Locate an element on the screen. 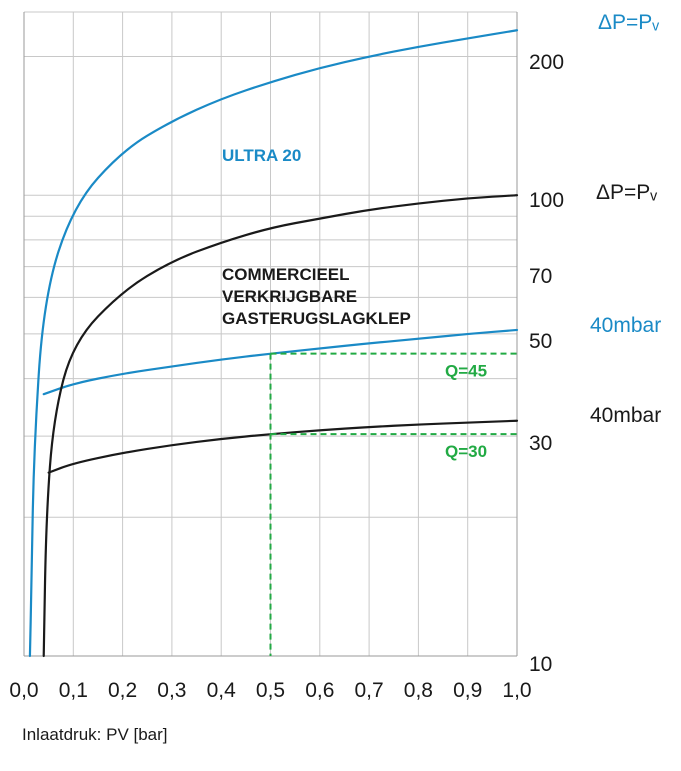 This screenshot has height=771, width=681. label-commercial-3: GASTERUGSLAGKLEP is located at coordinates (316, 318).